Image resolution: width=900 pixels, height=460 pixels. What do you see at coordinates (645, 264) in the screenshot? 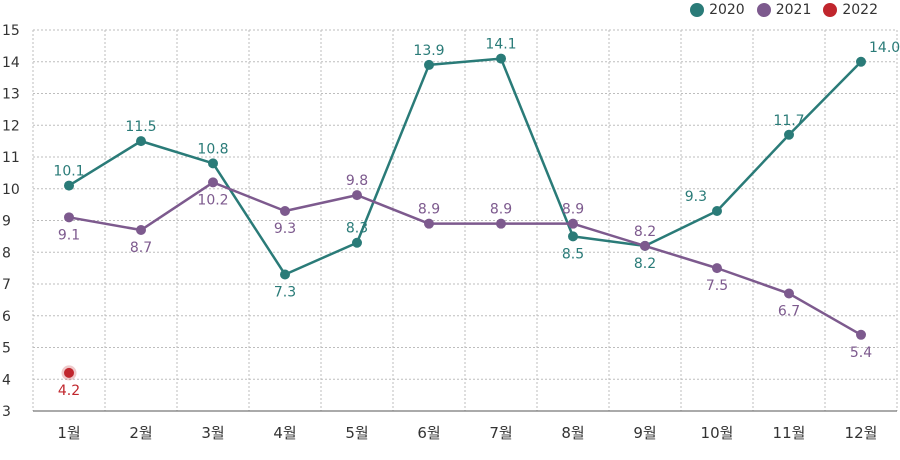
I see `data-label-2020: 8.2` at bounding box center [645, 264].